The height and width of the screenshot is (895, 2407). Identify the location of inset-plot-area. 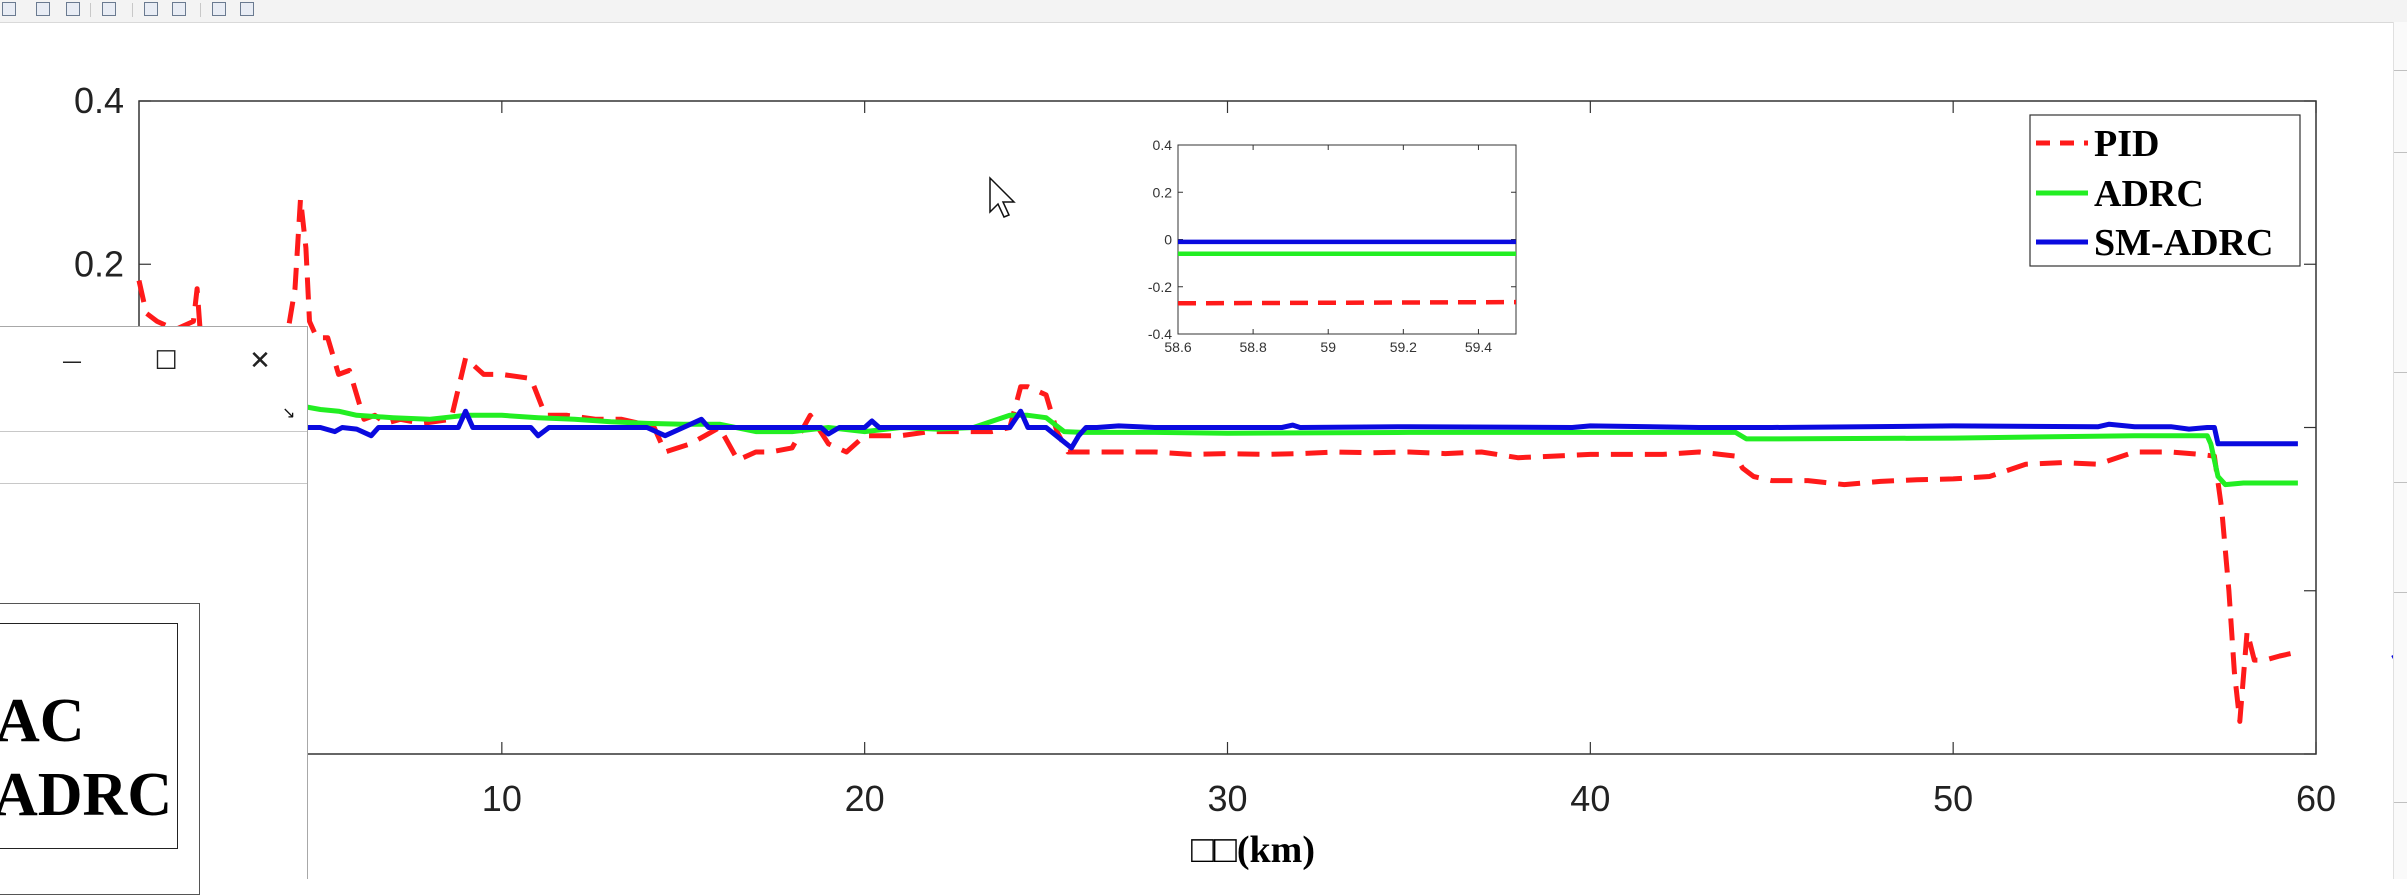
(1347, 239).